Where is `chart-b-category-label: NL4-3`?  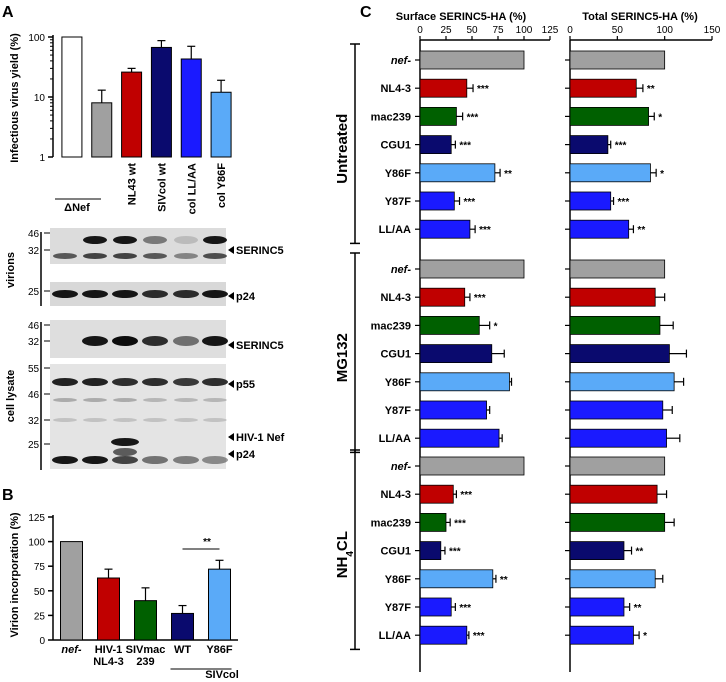
chart-b-category-label: NL4-3 is located at coordinates (108, 662).